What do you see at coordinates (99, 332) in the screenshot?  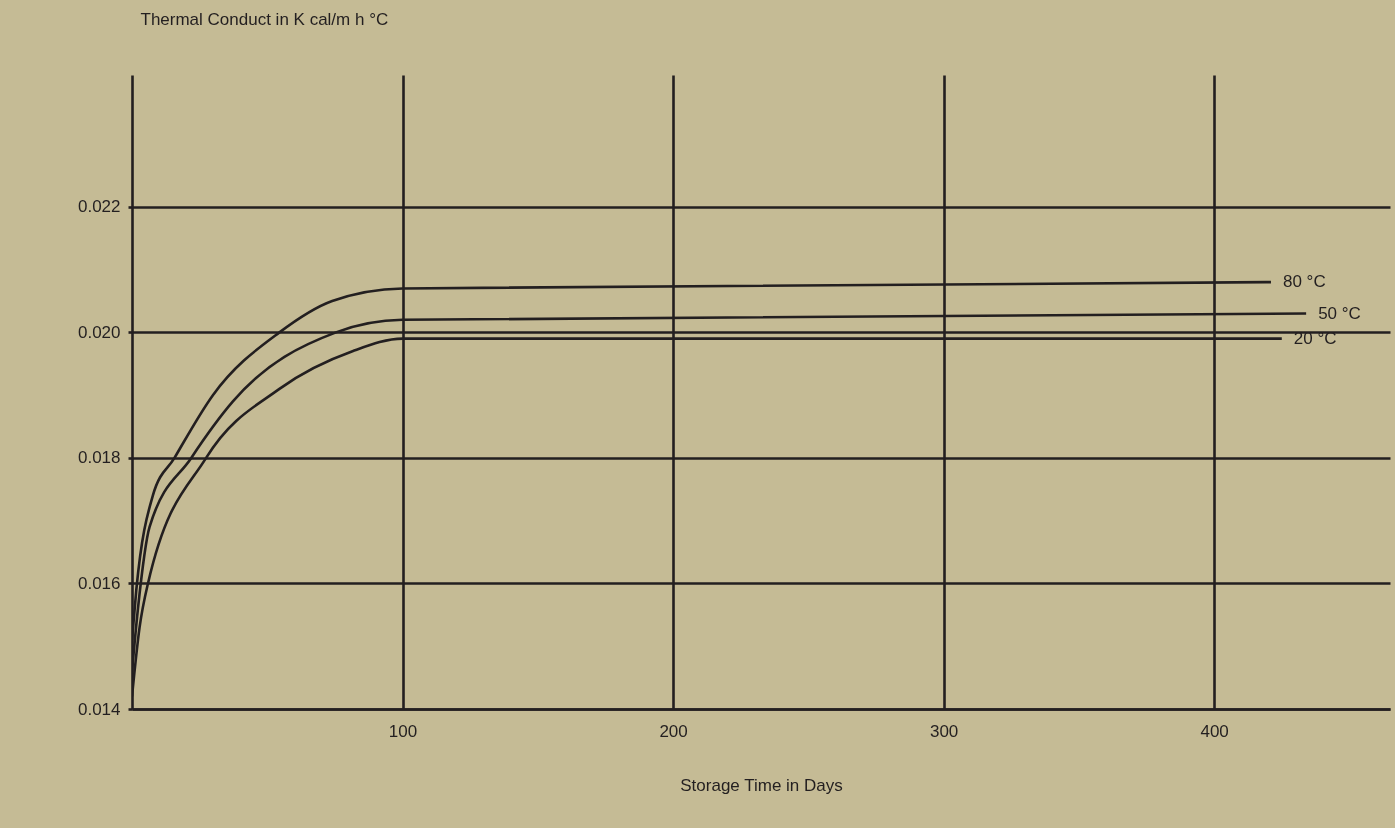 I see `y-tick-label: 0.020` at bounding box center [99, 332].